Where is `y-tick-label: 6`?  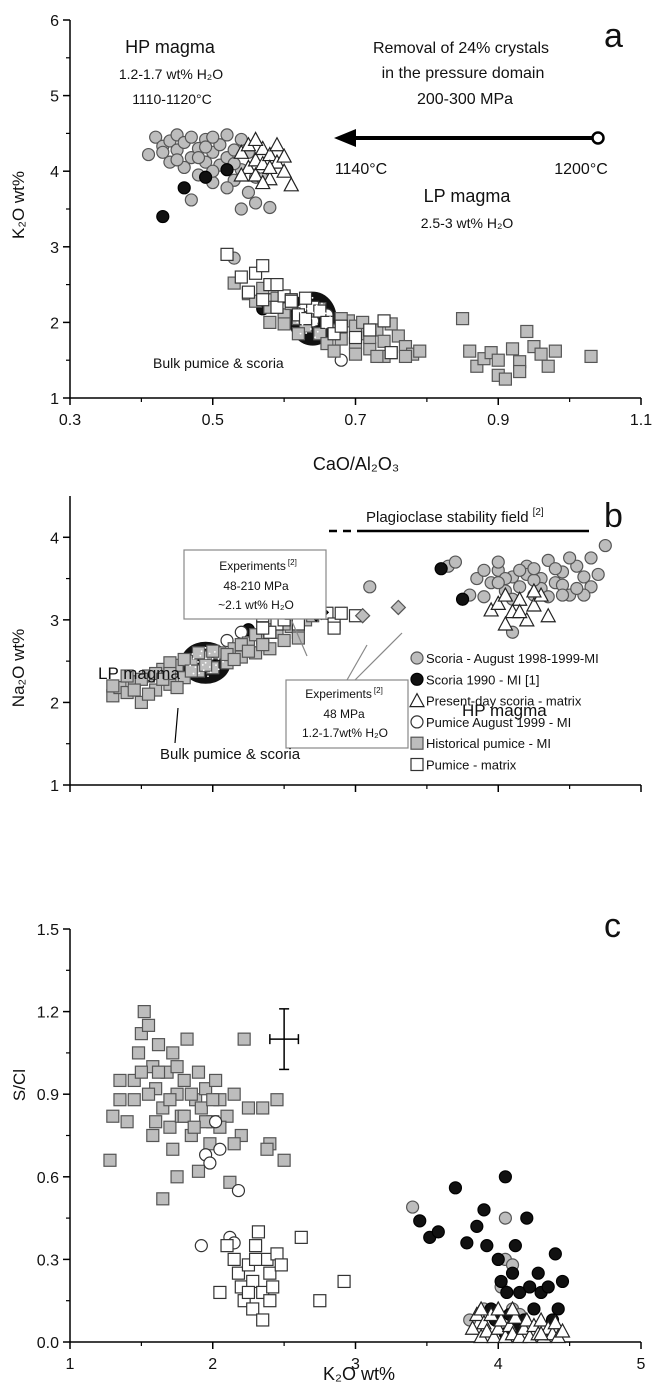
y-tick-label: 6 is located at coordinates (54, 21).